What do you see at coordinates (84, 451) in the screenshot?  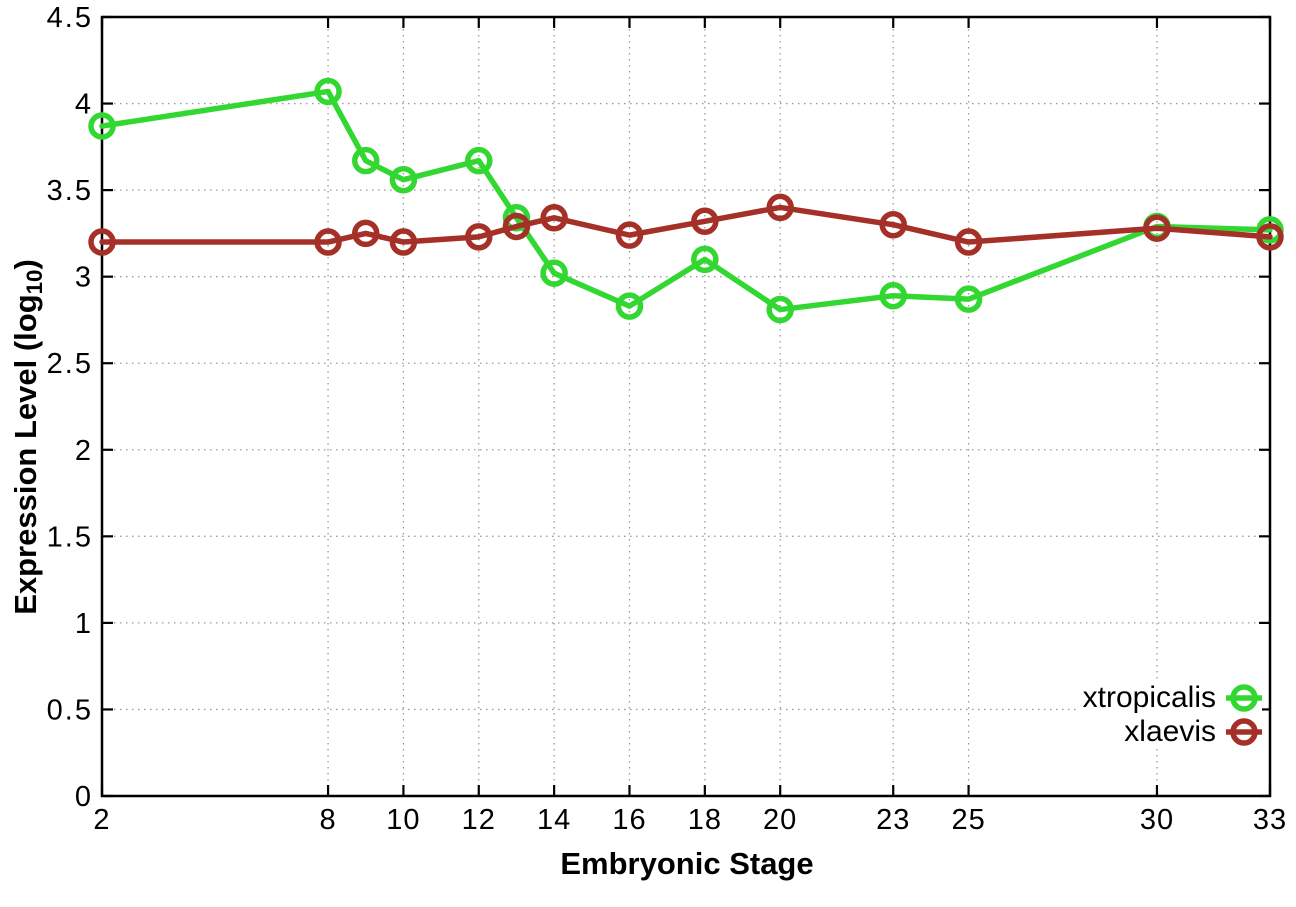 I see `y-tick-label: 2` at bounding box center [84, 451].